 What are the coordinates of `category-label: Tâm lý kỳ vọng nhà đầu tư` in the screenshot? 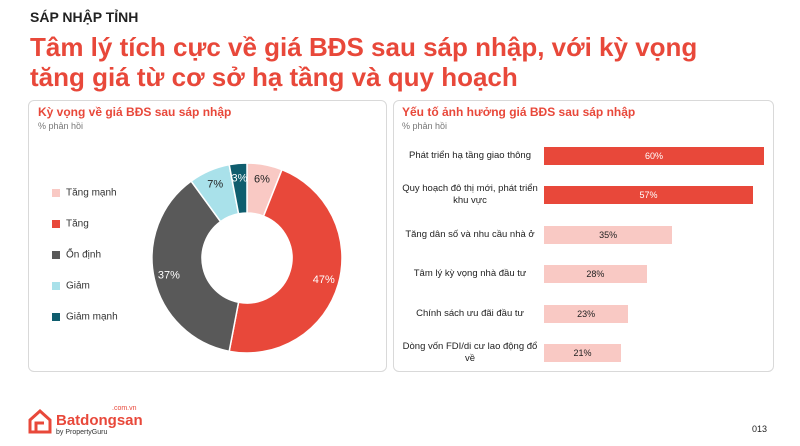 It's located at (470, 274).